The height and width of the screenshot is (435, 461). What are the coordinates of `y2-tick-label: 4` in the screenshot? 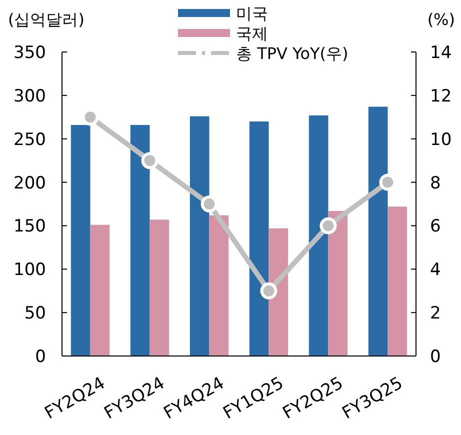 It's located at (435, 270).